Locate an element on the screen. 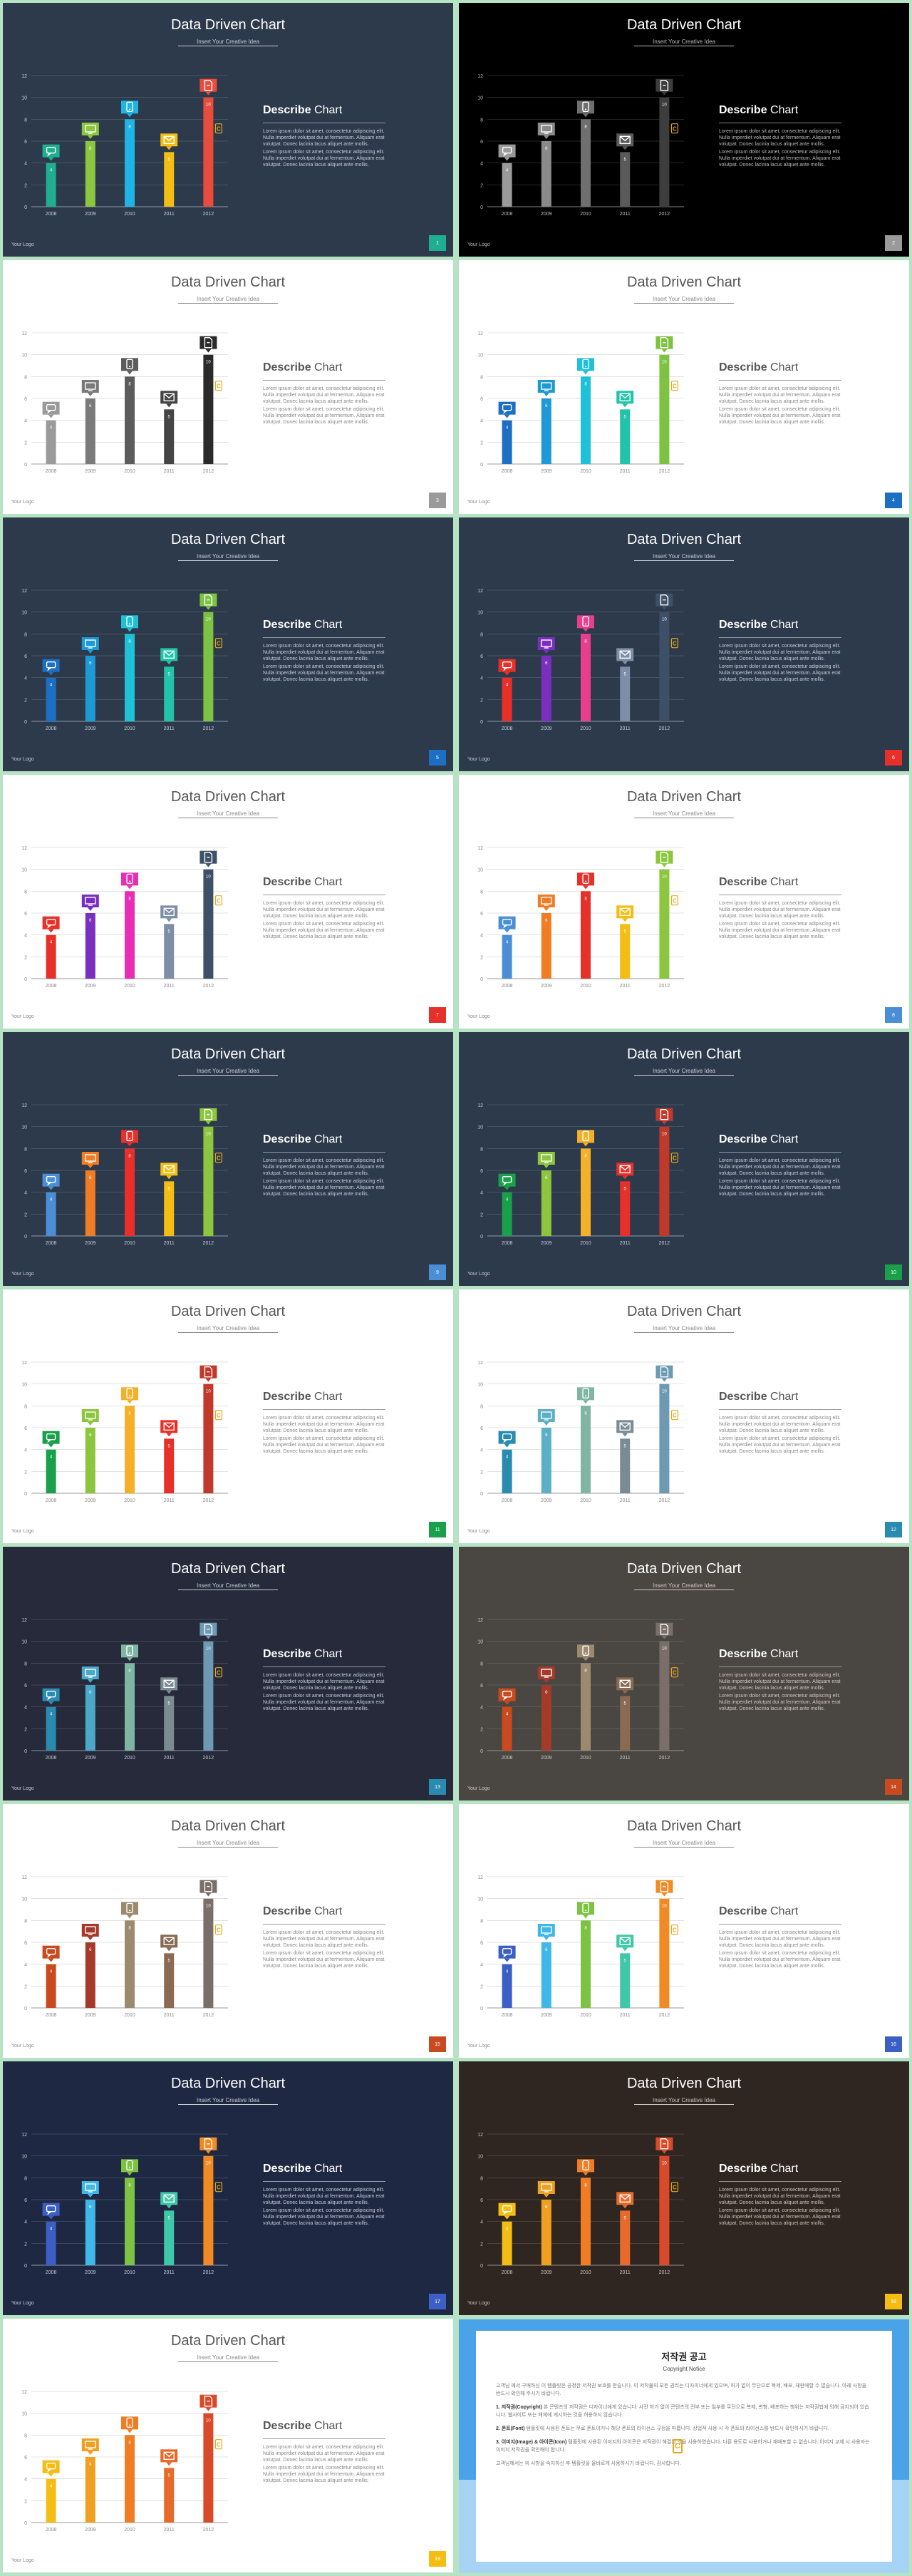 Image resolution: width=912 pixels, height=2576 pixels. bar-value-label: 10 is located at coordinates (208, 1392).